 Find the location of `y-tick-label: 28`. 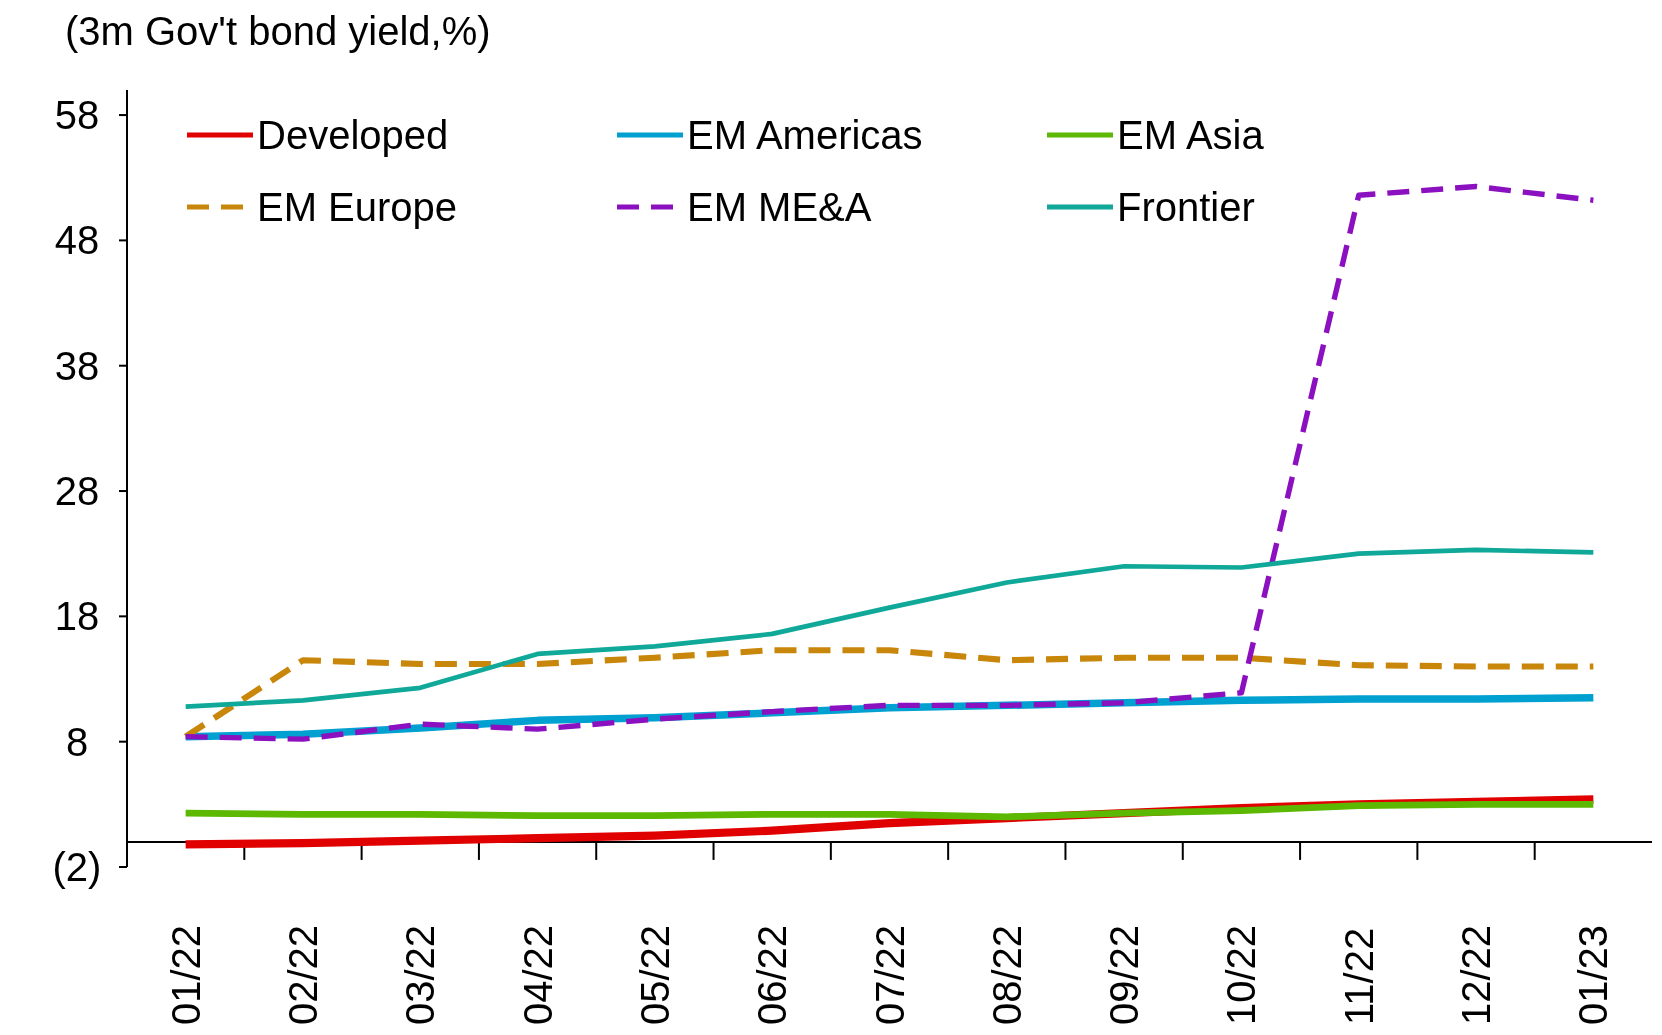

y-tick-label: 28 is located at coordinates (77, 491).